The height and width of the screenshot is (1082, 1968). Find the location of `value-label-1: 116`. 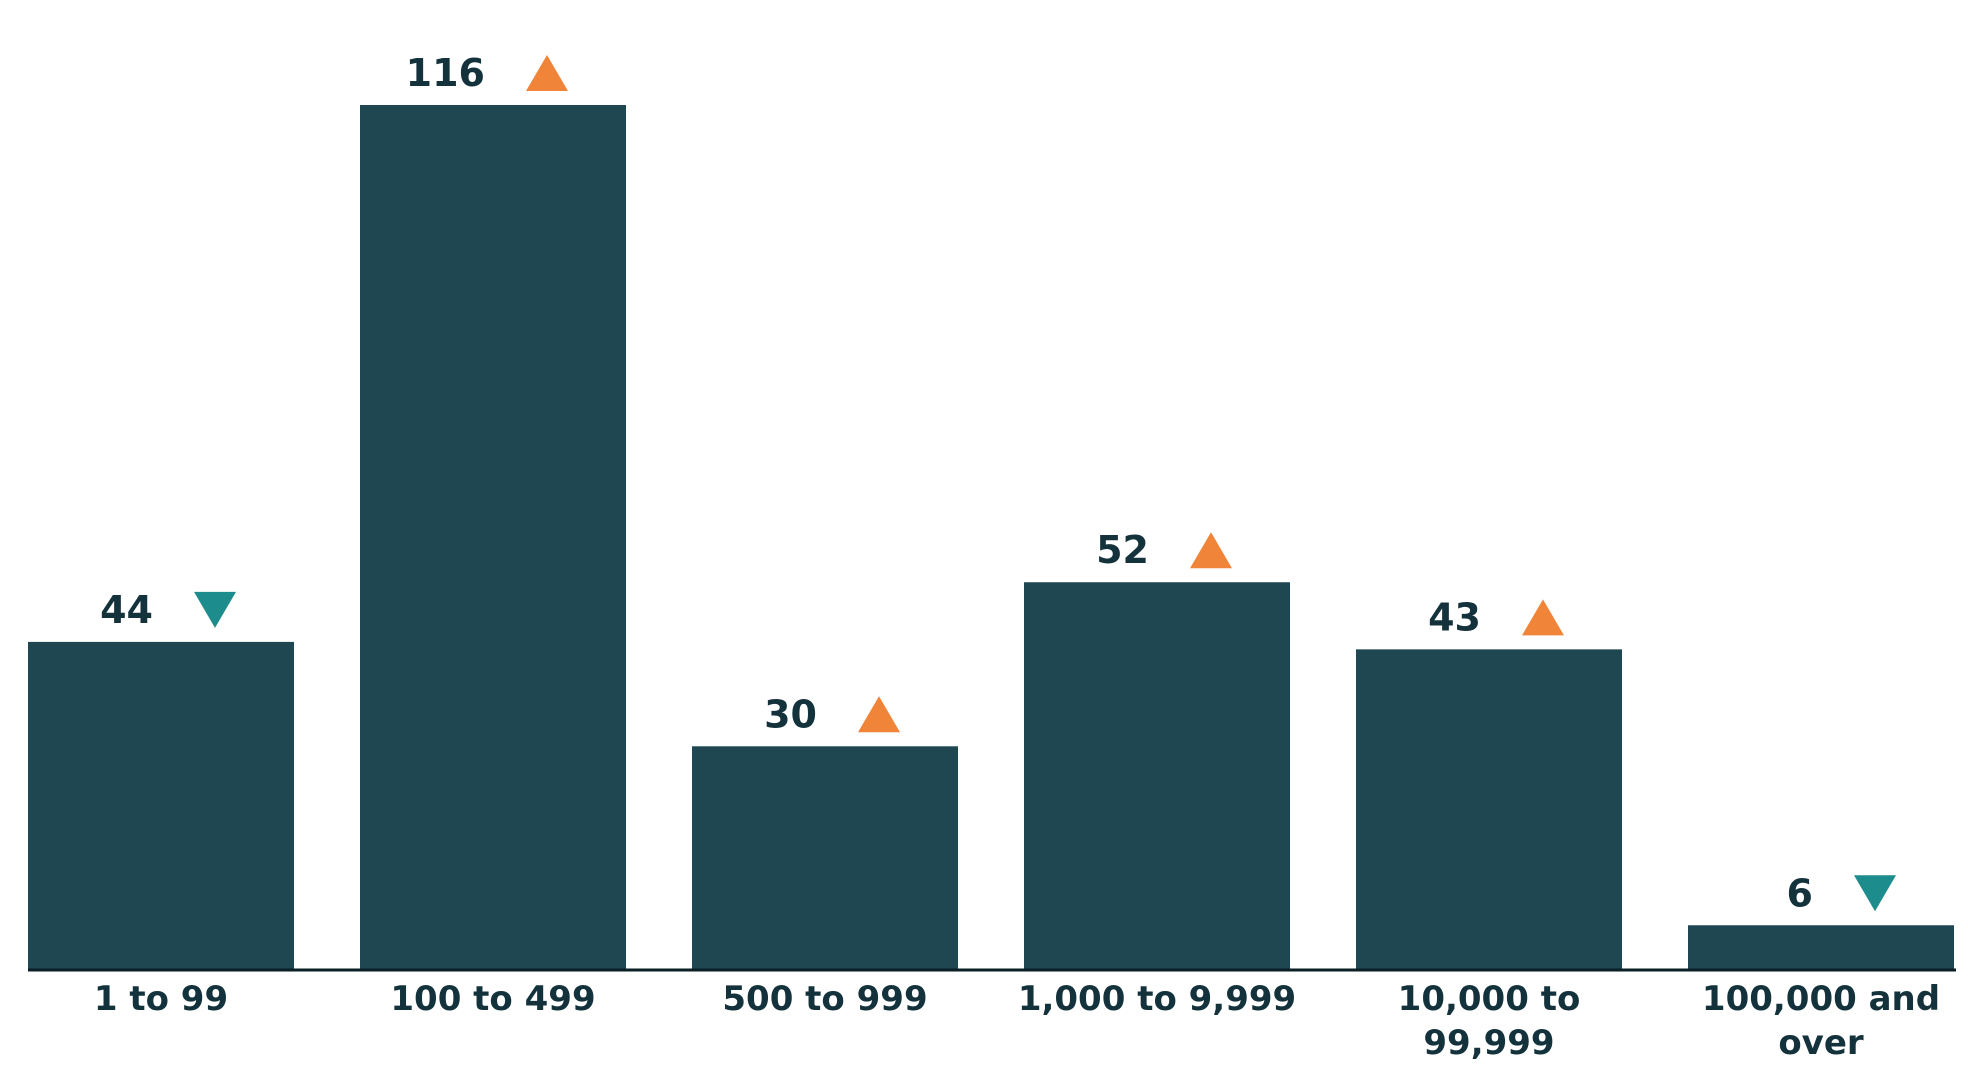

value-label-1: 116 is located at coordinates (445, 73).